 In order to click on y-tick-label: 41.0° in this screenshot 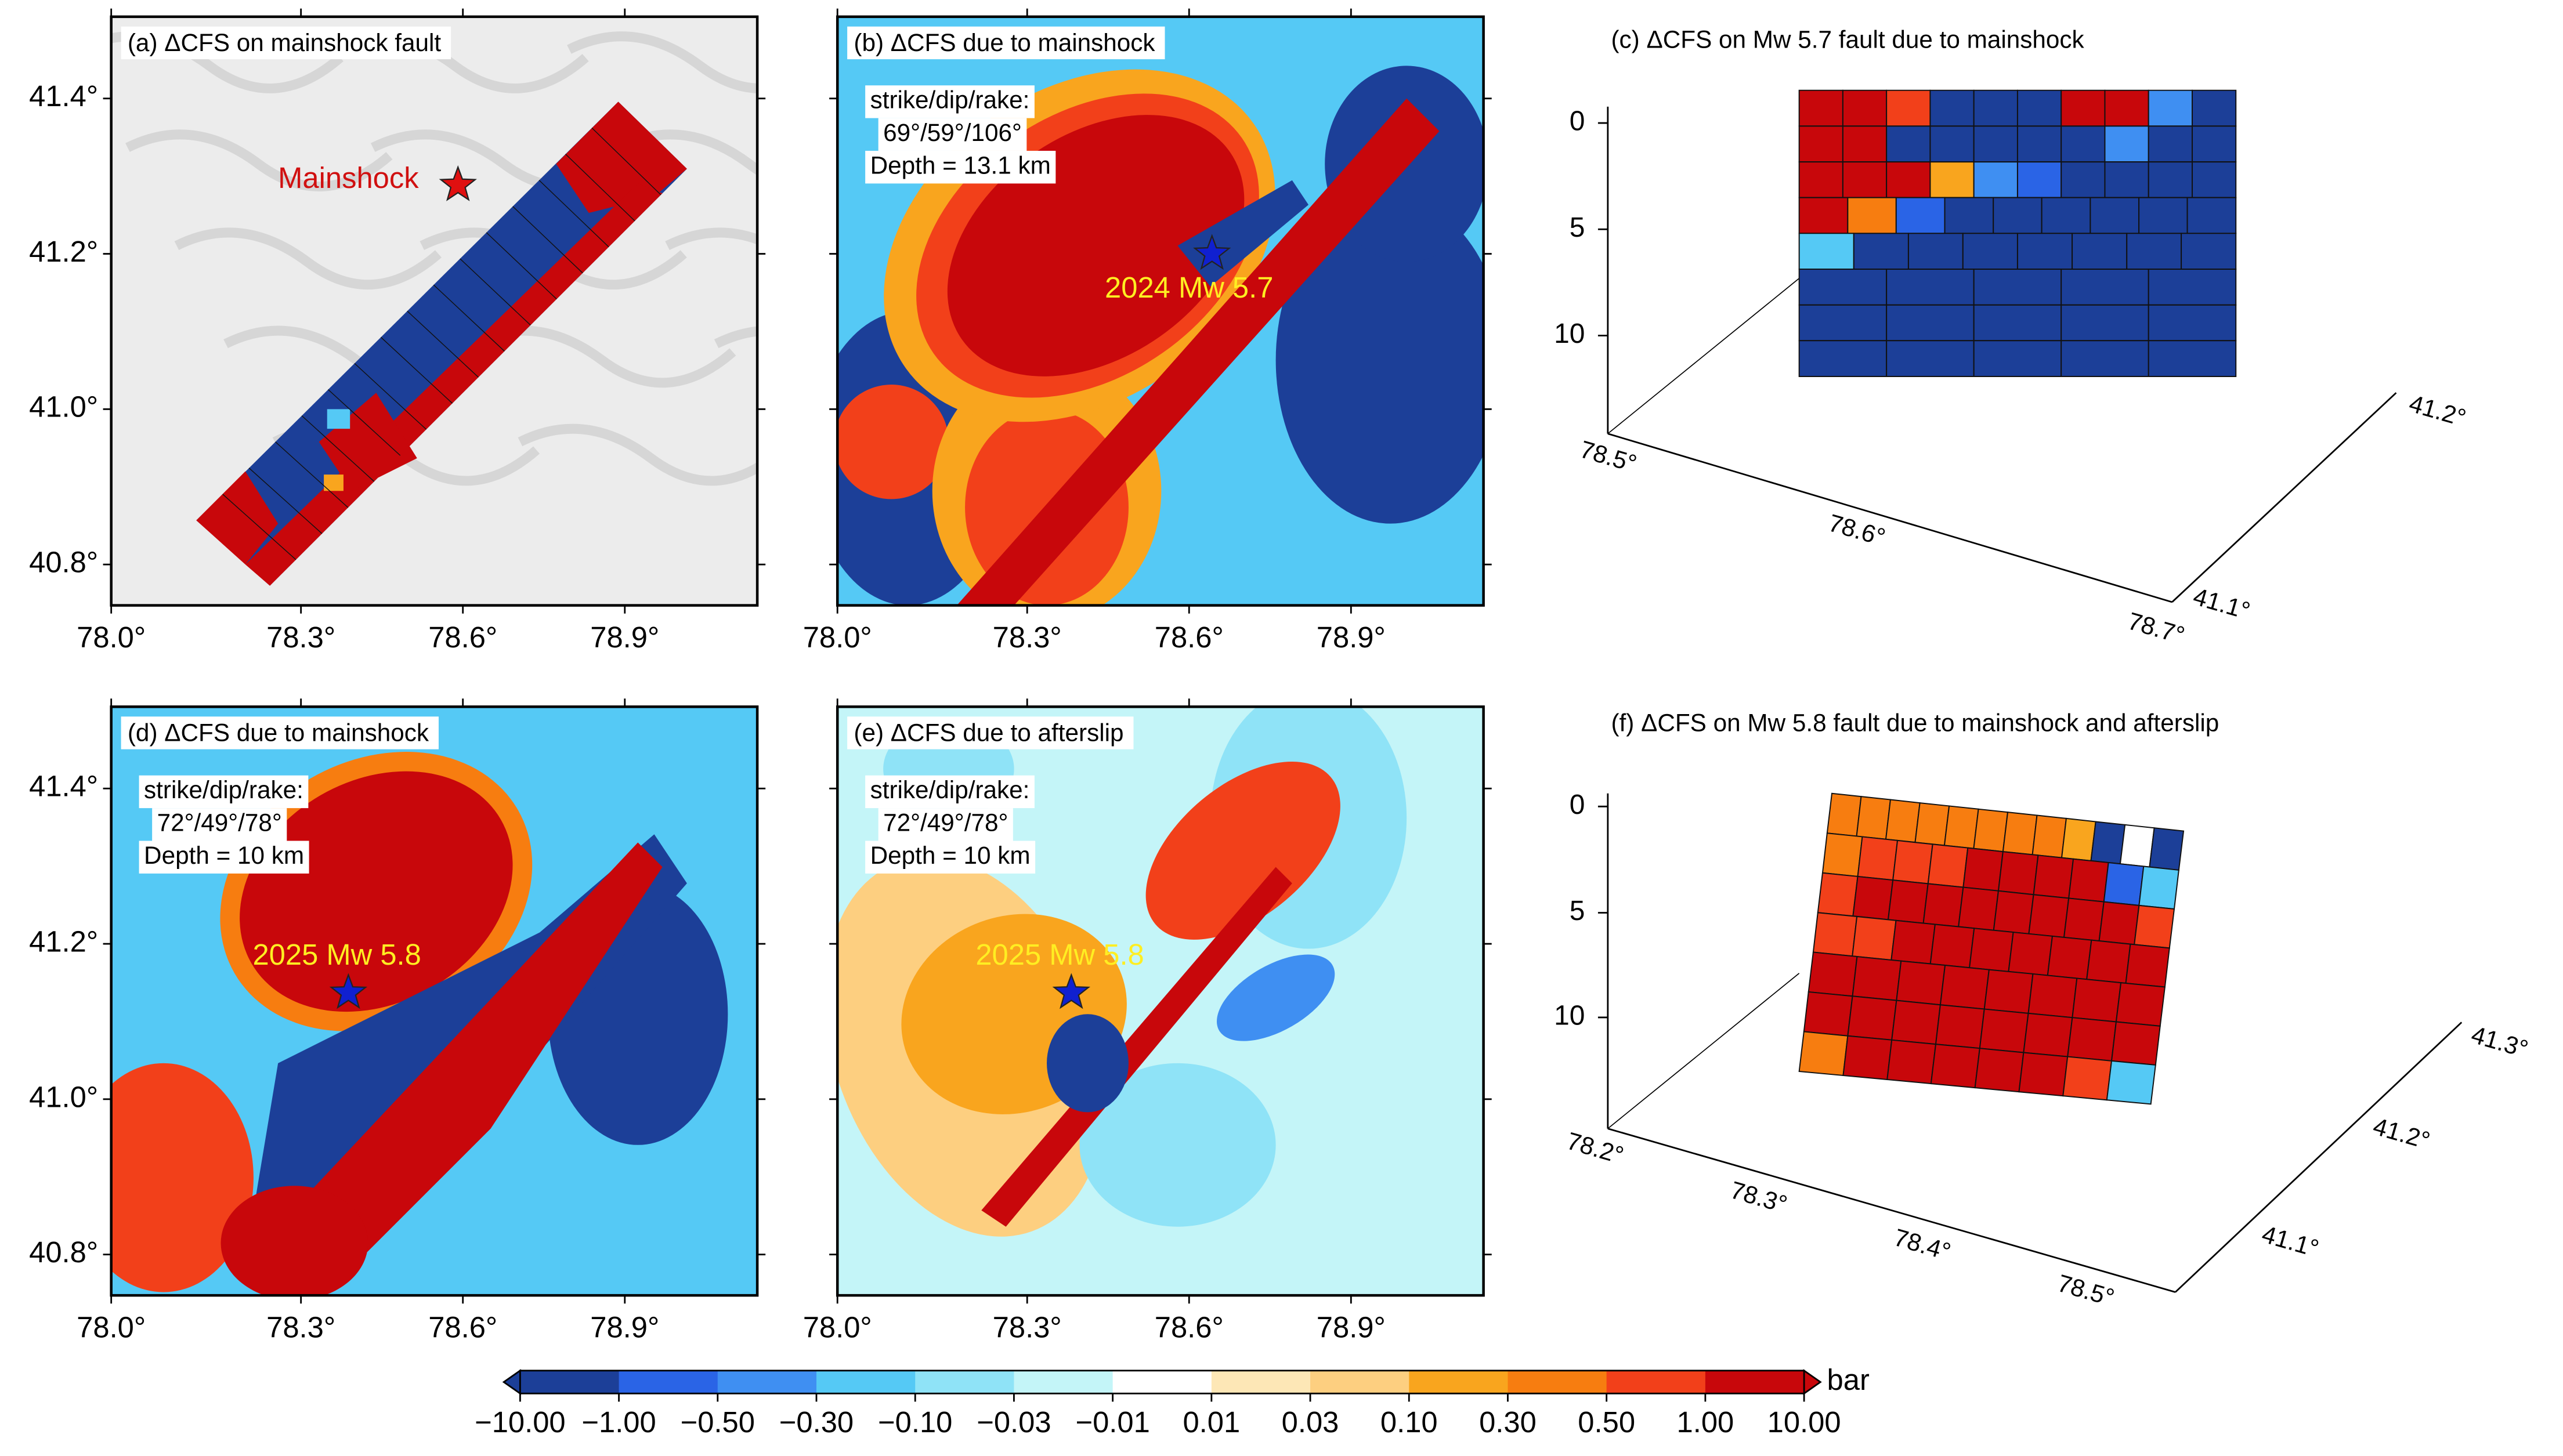, I will do `click(64, 406)`.